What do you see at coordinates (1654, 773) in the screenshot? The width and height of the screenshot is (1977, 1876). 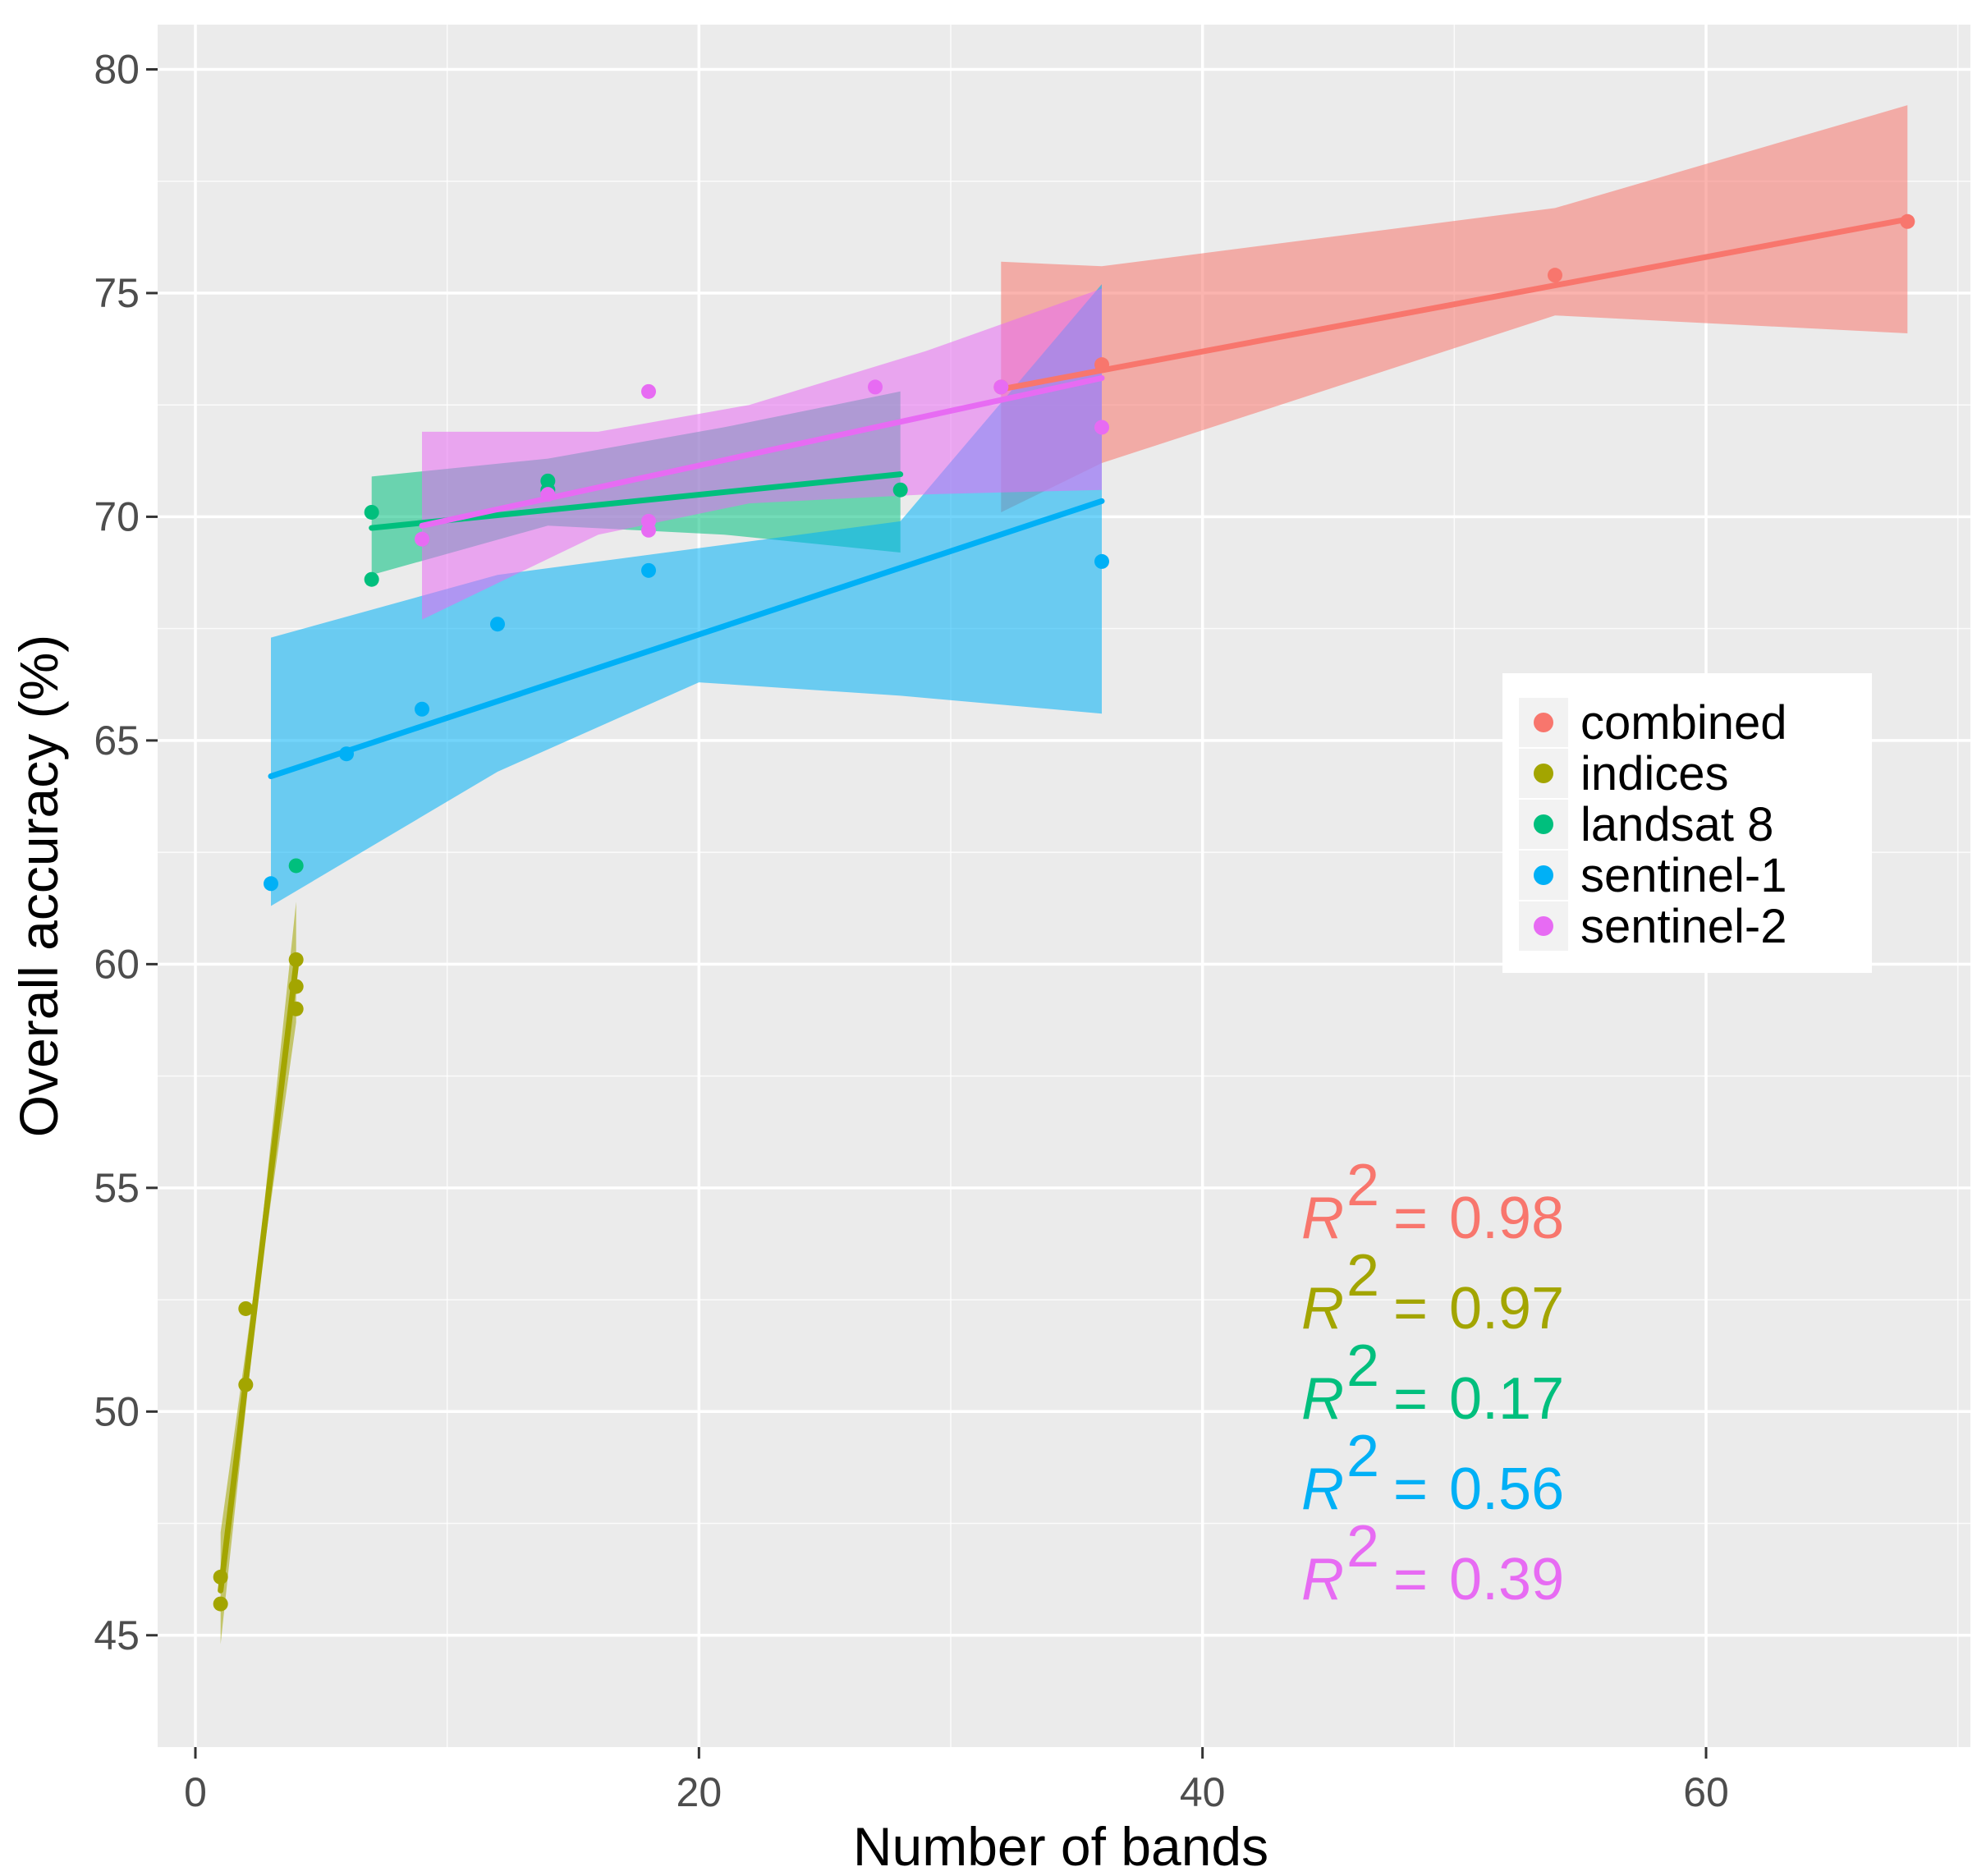 I see `legend-label-indices: indices` at bounding box center [1654, 773].